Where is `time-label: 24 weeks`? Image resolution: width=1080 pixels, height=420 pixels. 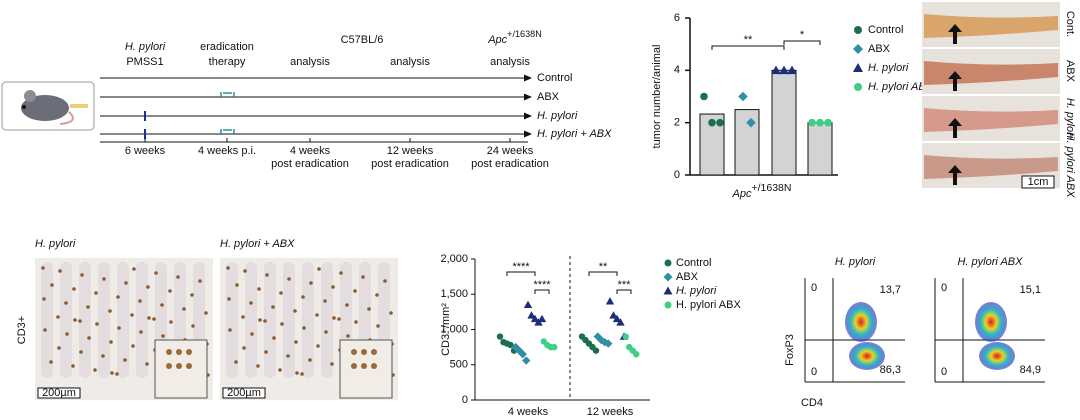 time-label: 24 weeks is located at coordinates (510, 151).